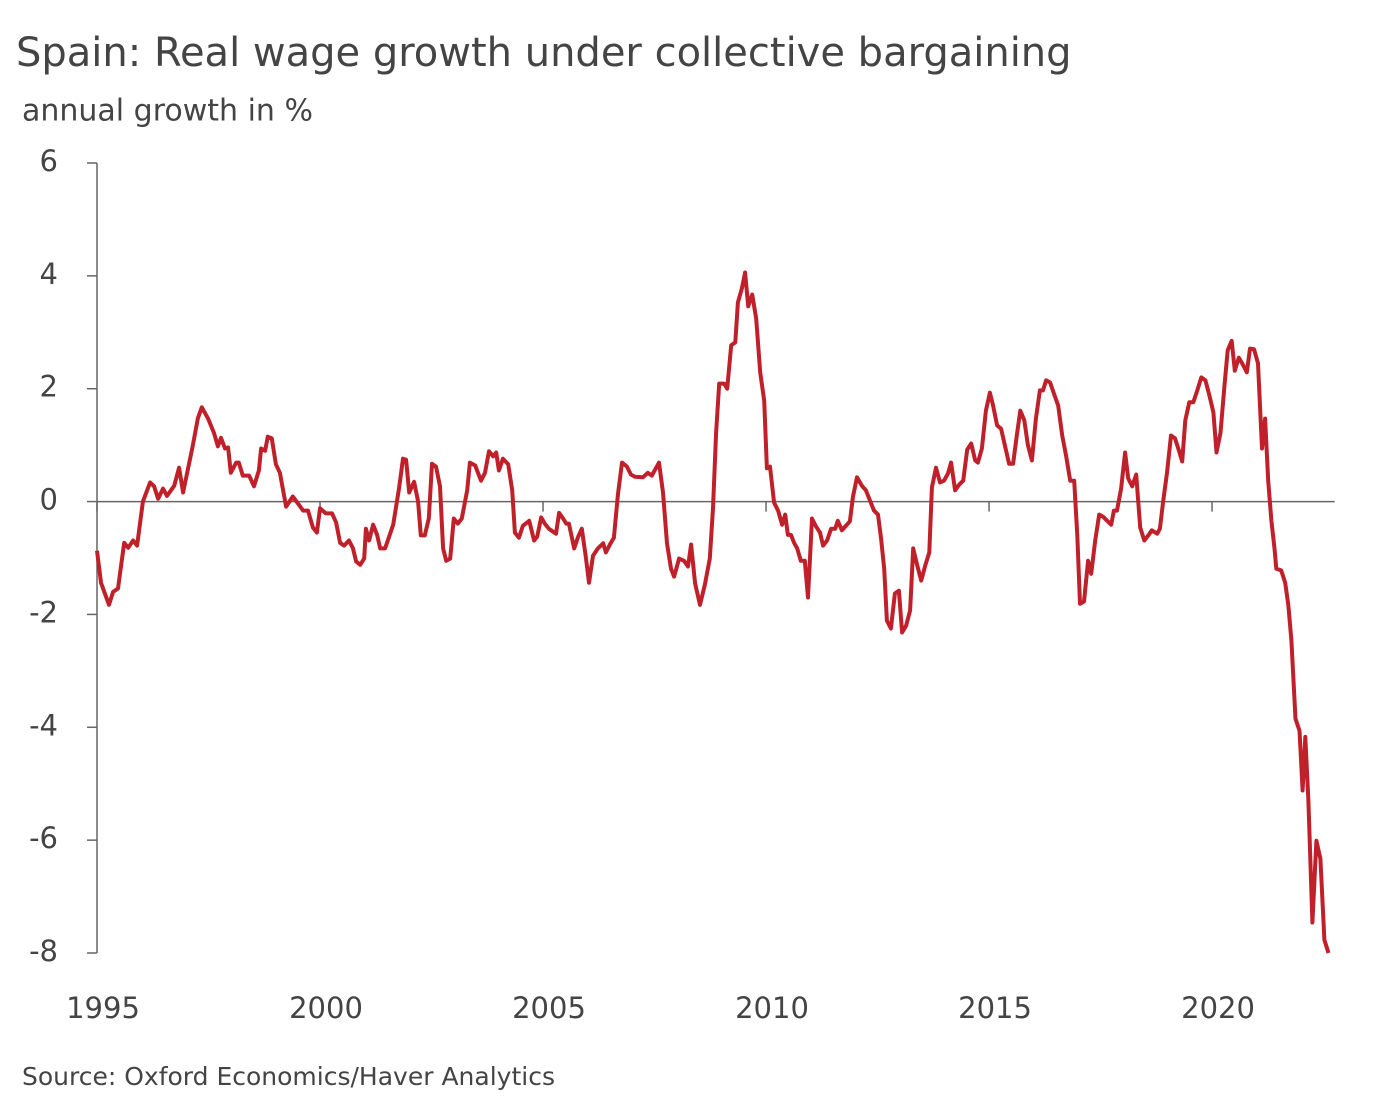 The width and height of the screenshot is (1382, 1105). Describe the element at coordinates (49, 274) in the screenshot. I see `y-tick-label: 4` at that location.